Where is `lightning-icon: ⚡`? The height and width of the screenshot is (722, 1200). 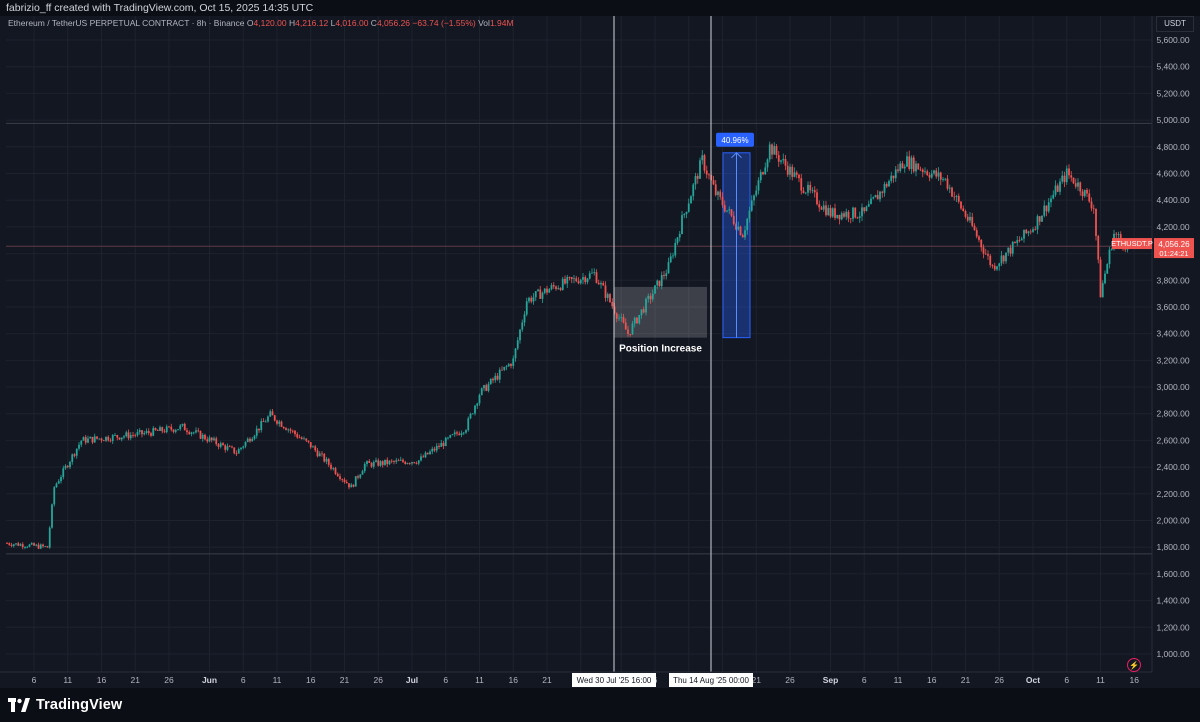 lightning-icon: ⚡ is located at coordinates (1134, 665).